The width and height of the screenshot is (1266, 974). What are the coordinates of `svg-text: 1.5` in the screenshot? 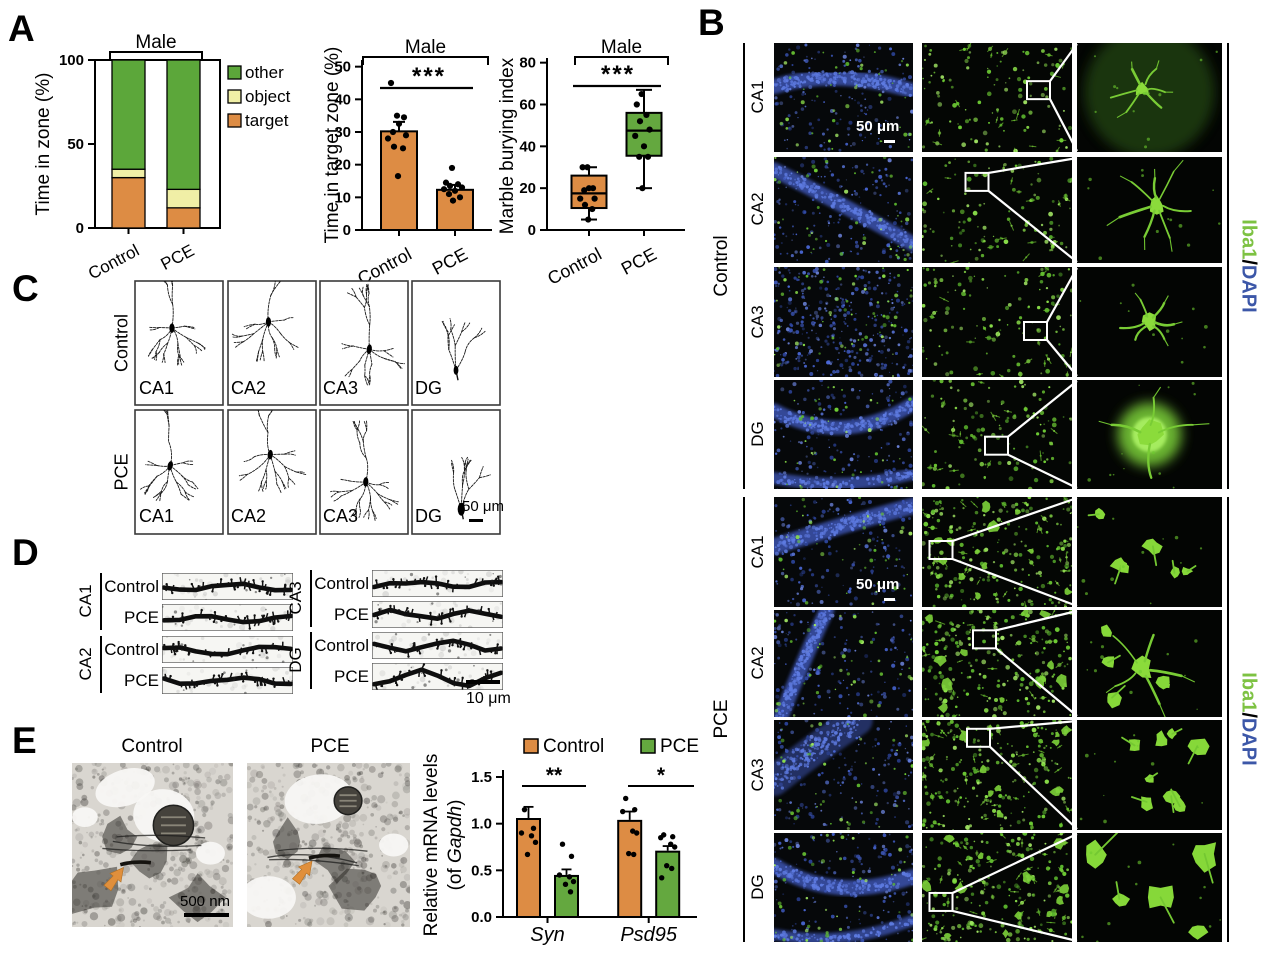 It's located at (481, 777).